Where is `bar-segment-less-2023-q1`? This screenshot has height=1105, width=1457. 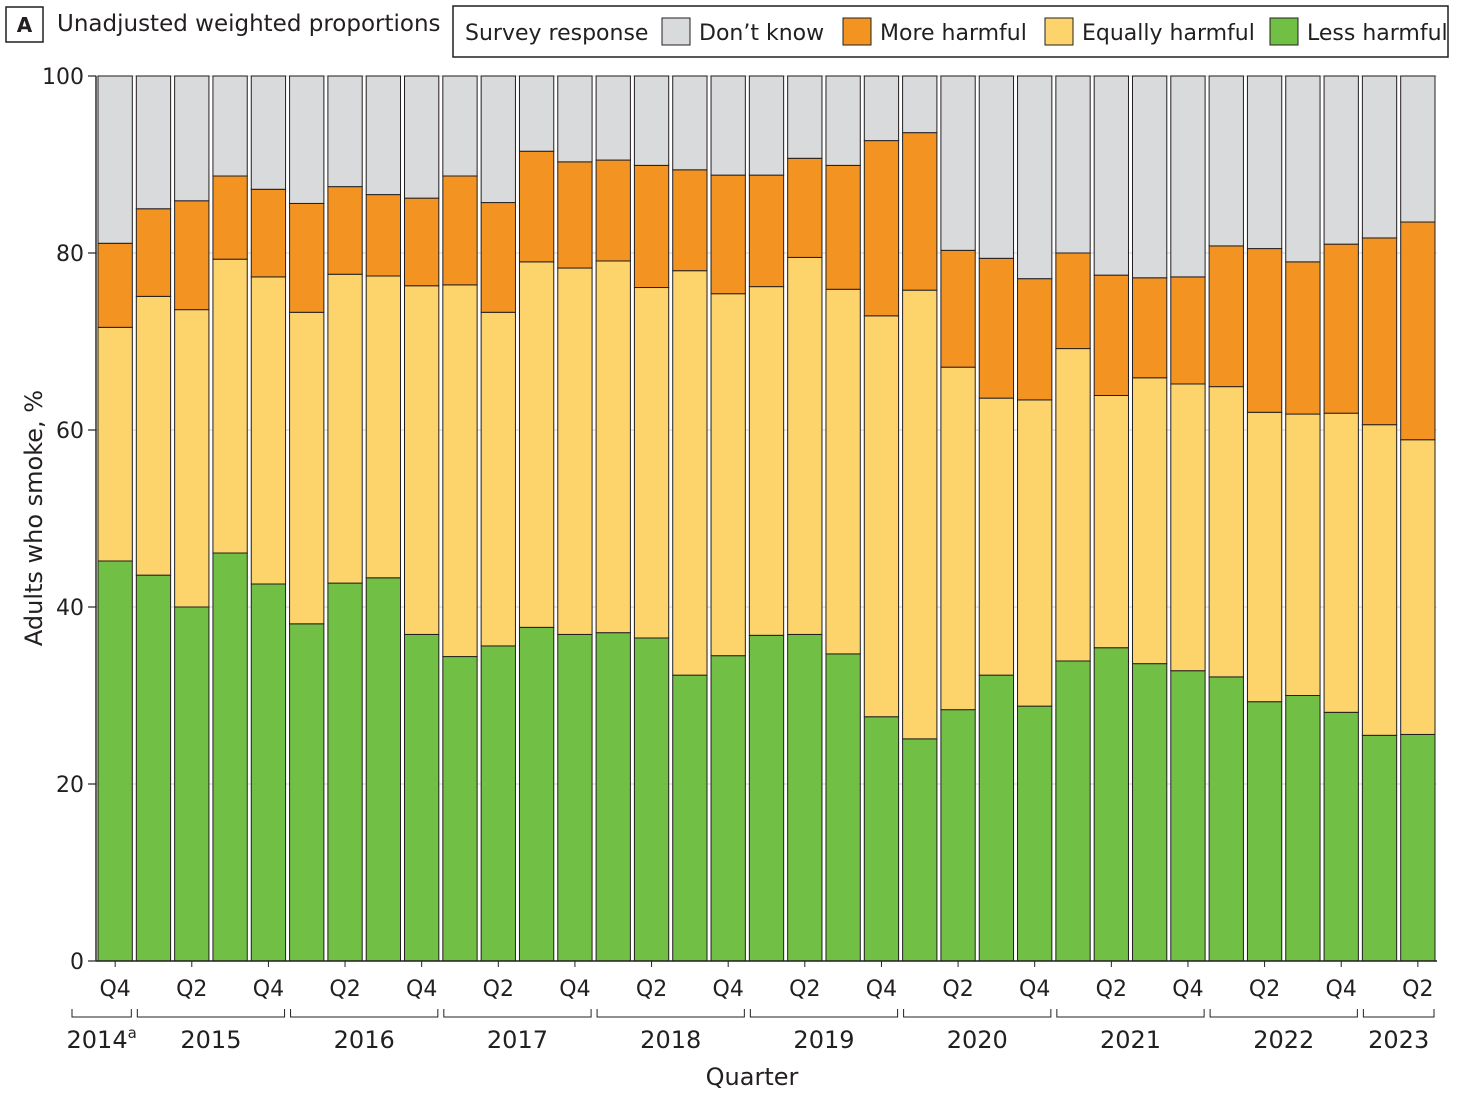
bar-segment-less-2023-q1 is located at coordinates (1379, 848).